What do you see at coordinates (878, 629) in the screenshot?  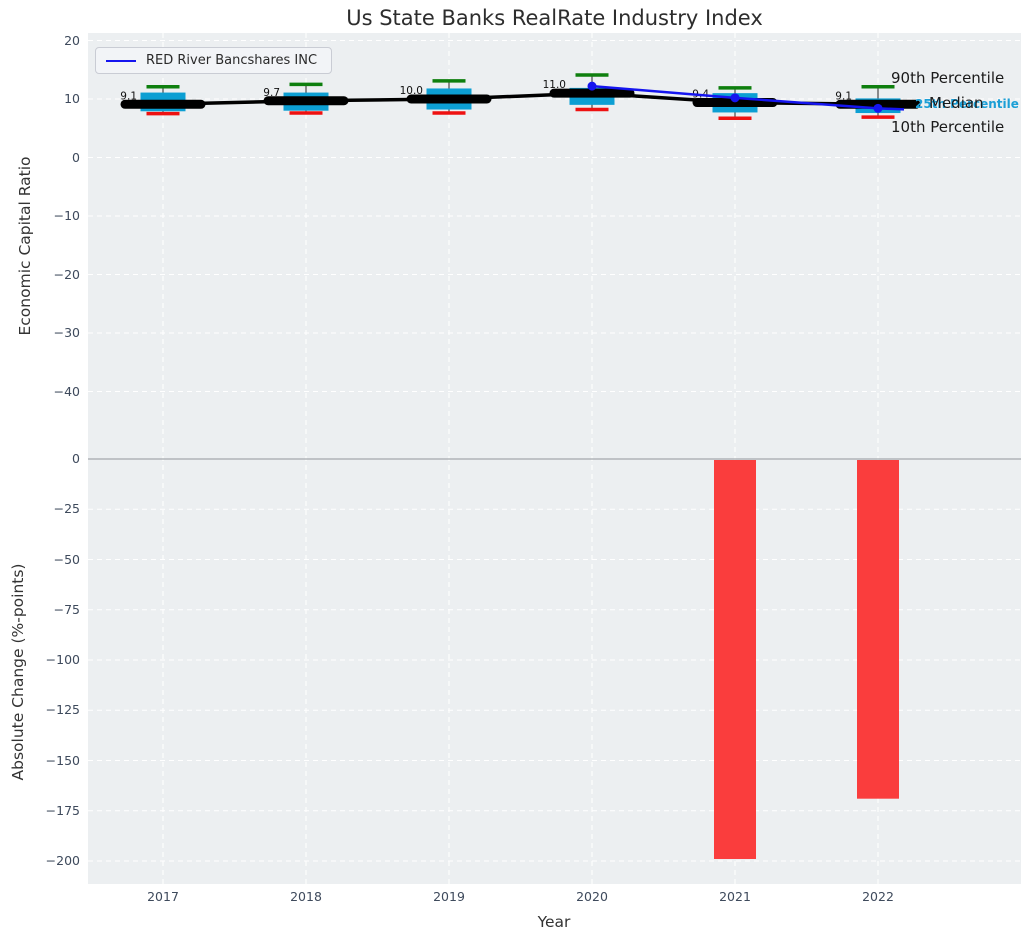 I see `bar-2022` at bounding box center [878, 629].